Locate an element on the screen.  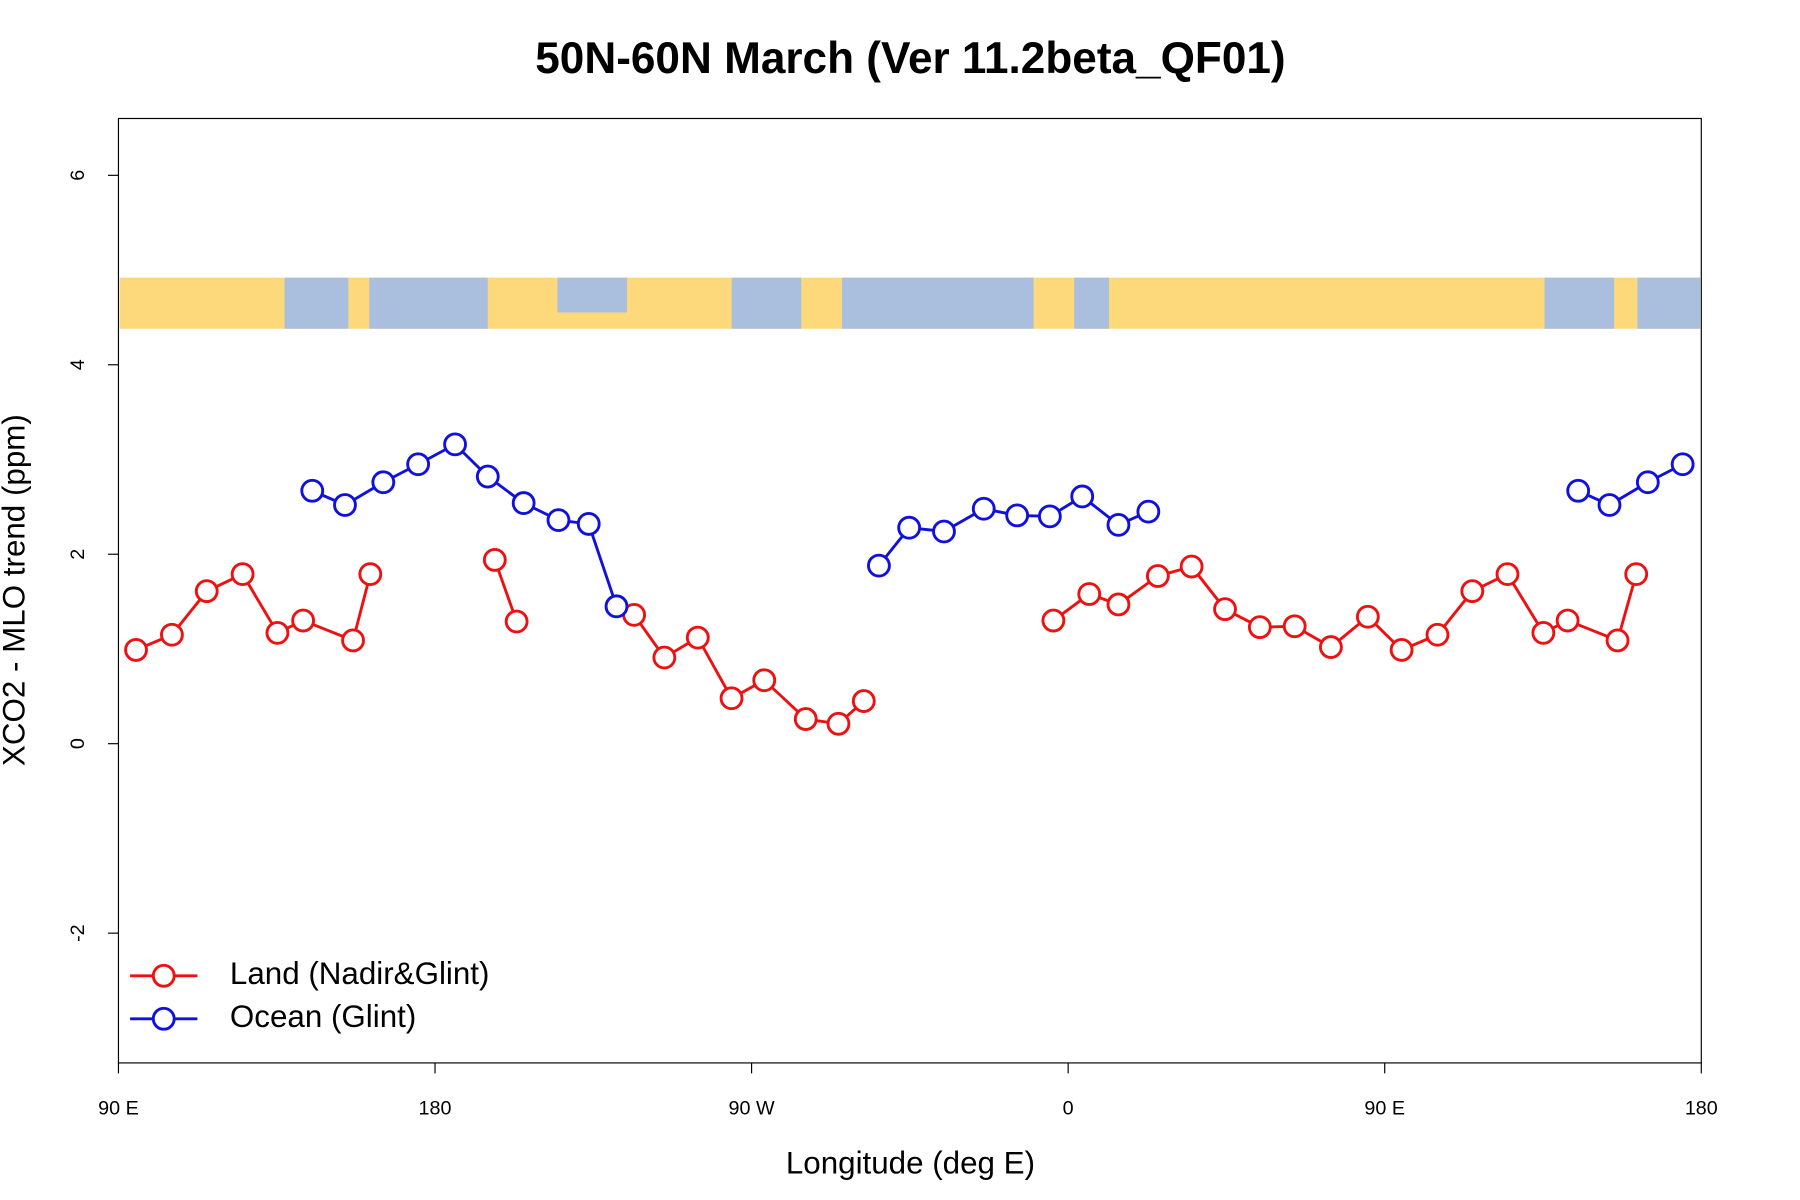
x-axis-label: Longitude (deg E) is located at coordinates (910, 1162).